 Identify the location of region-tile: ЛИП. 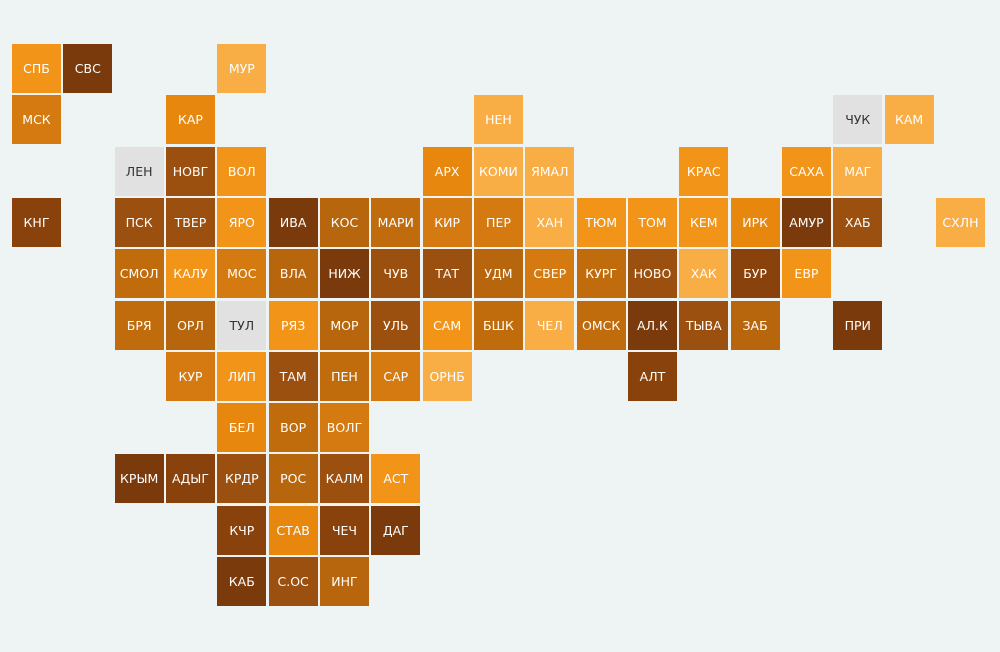
(242, 376).